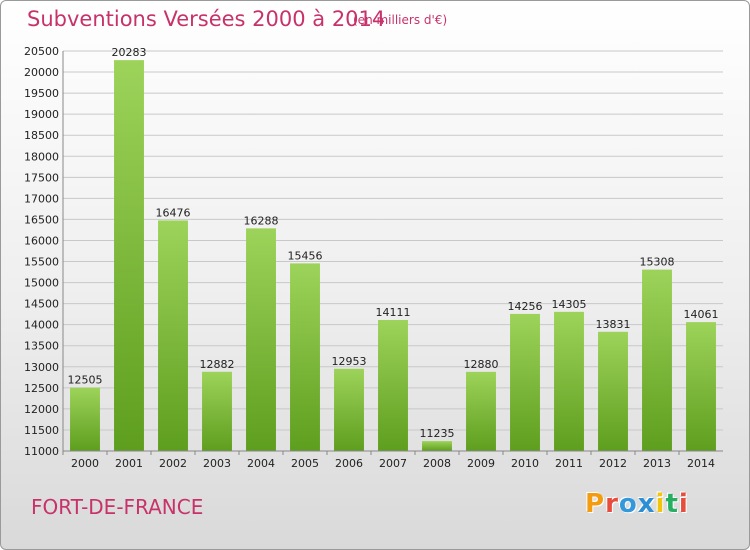 This screenshot has width=750, height=550. Describe the element at coordinates (613, 324) in the screenshot. I see `value-label-2012: 13831` at that location.